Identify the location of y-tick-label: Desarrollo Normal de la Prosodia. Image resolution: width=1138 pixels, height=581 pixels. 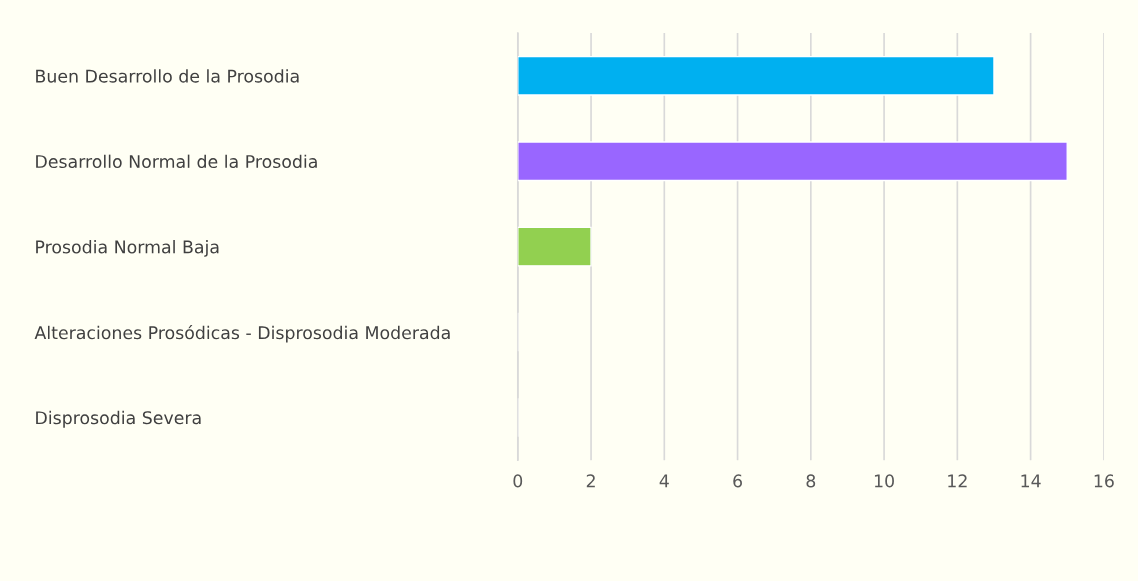
(176, 161).